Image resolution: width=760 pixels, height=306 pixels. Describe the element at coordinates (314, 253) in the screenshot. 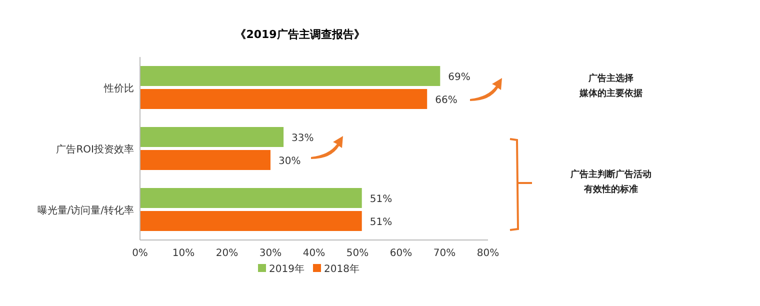

I see `x-tick-label: 40%` at that location.